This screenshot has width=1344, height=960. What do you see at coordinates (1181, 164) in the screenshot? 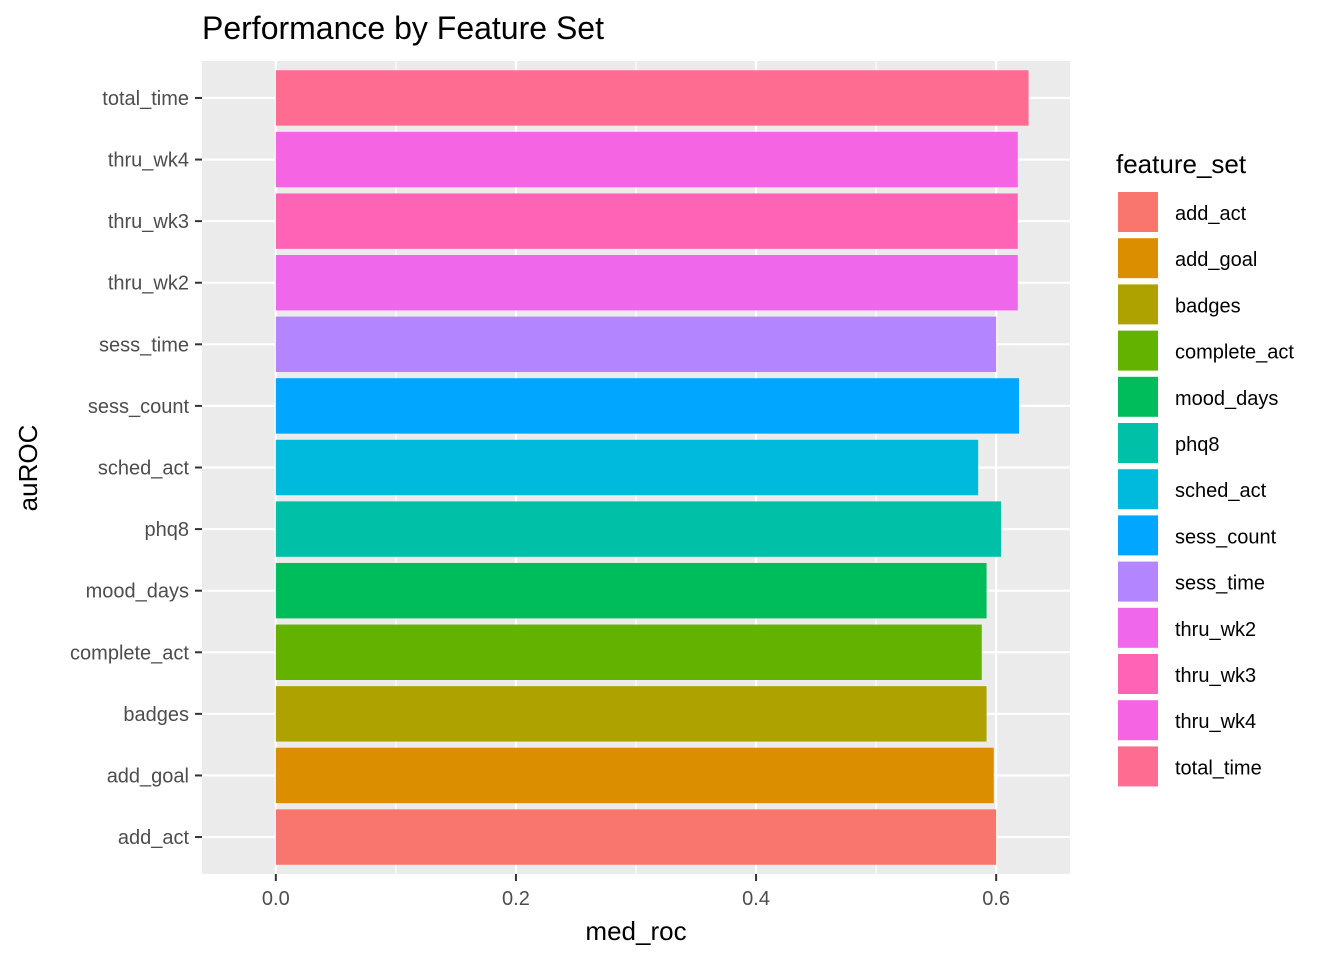
I see `legend-title: feature_set` at bounding box center [1181, 164].